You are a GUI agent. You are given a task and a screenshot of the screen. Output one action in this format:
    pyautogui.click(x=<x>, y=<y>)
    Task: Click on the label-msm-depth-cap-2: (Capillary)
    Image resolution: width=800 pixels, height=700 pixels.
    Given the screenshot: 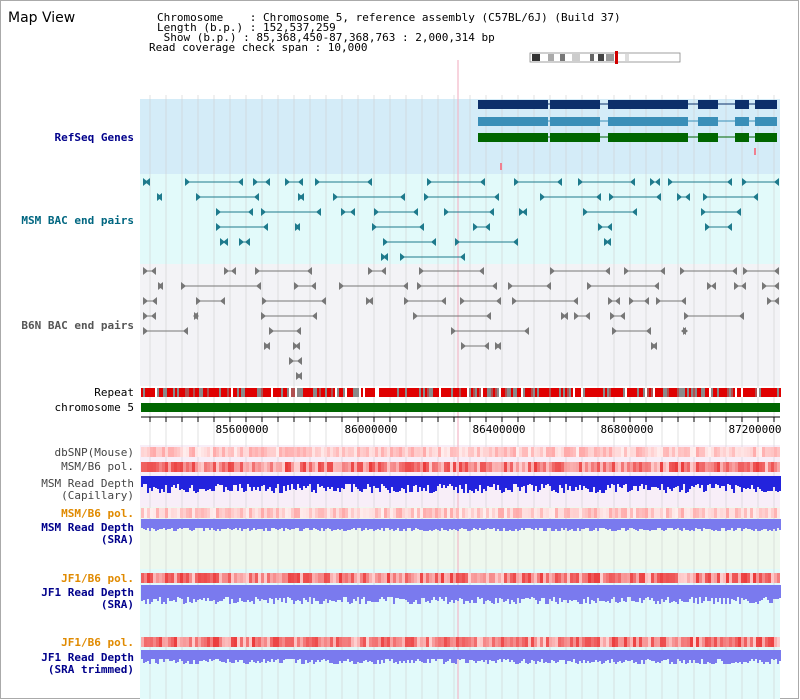 What is the action you would take?
    pyautogui.click(x=97, y=495)
    